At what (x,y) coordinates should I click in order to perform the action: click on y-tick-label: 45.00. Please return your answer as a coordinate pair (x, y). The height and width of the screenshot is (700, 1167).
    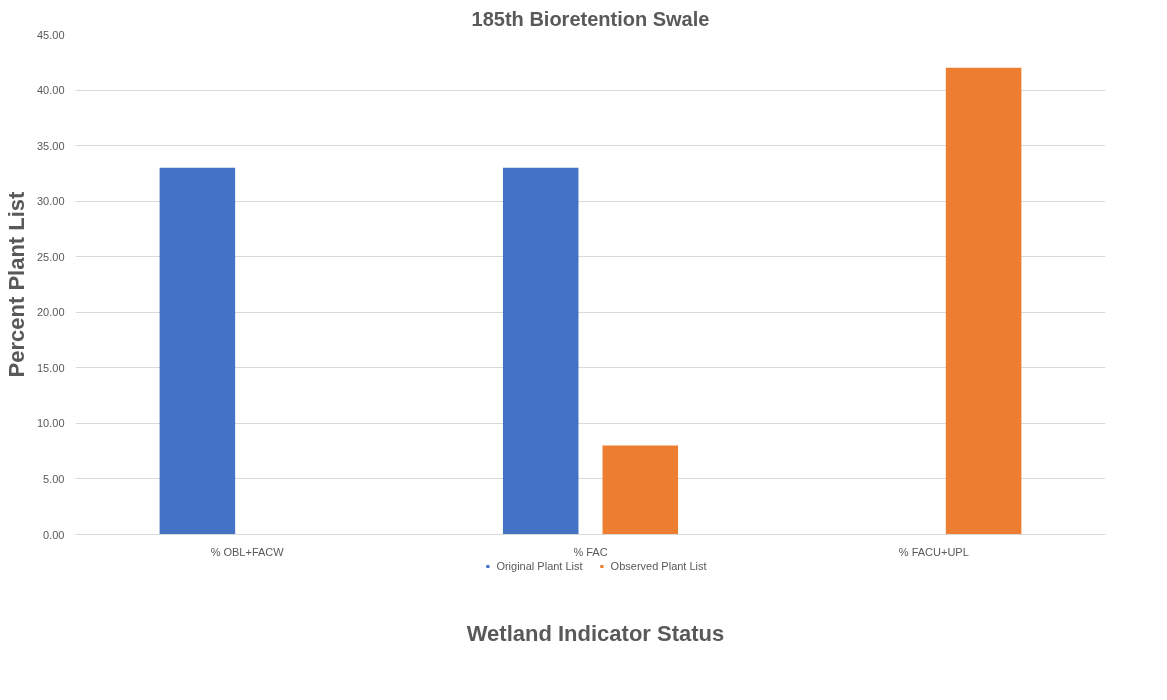
    Looking at the image, I should click on (50, 34).